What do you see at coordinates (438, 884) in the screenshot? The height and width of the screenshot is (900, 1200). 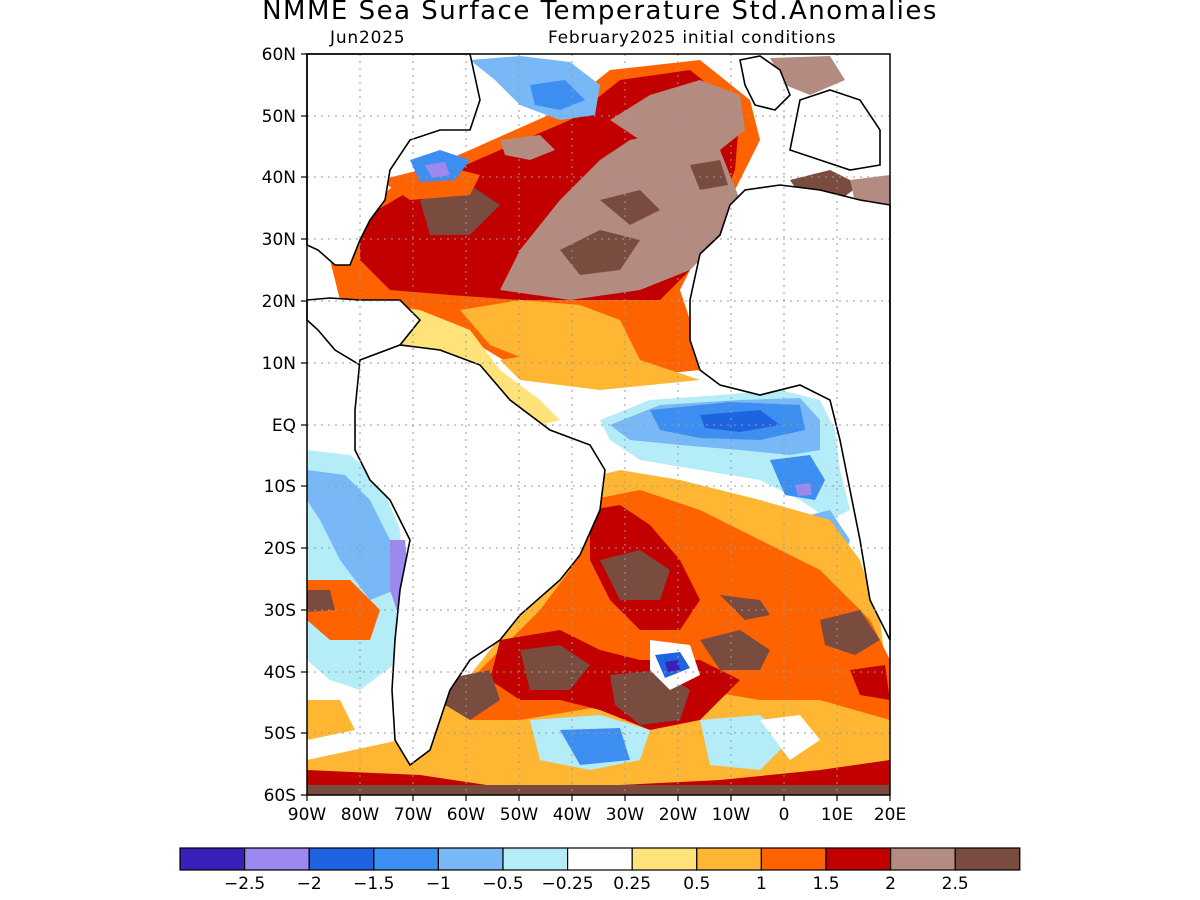 I see `colorbar-label: −1` at bounding box center [438, 884].